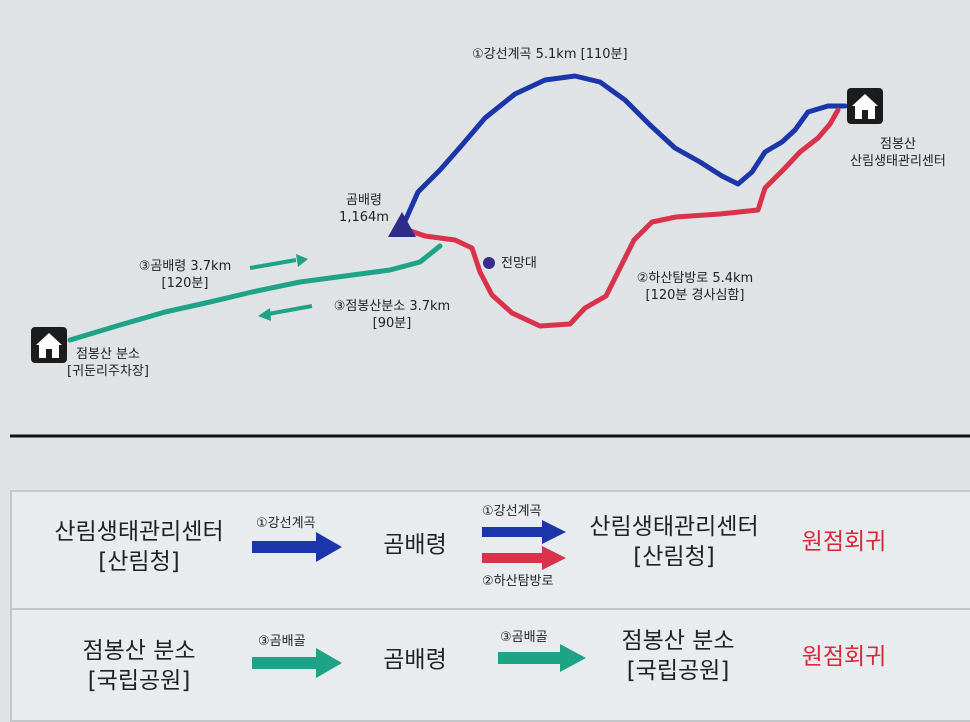 The height and width of the screenshot is (722, 970). Describe the element at coordinates (623, 152) in the screenshot. I see `trail-1-blue-route` at that location.